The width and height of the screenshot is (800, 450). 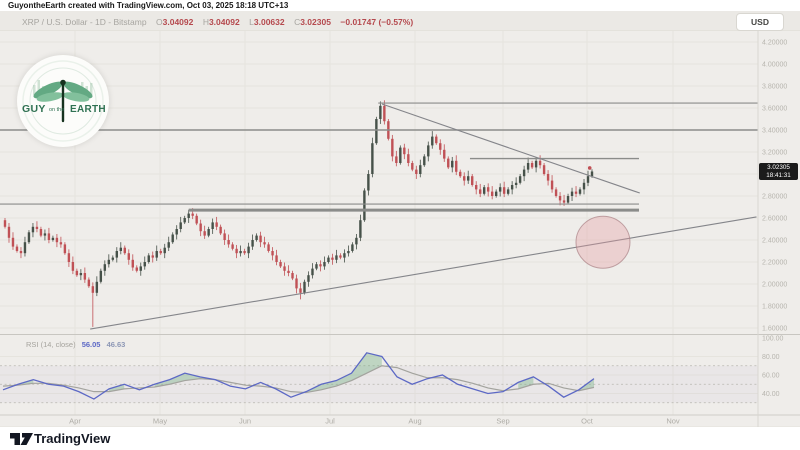 What do you see at coordinates (116, 344) in the screenshot?
I see `rsi-ma-value: 46.63` at bounding box center [116, 344].